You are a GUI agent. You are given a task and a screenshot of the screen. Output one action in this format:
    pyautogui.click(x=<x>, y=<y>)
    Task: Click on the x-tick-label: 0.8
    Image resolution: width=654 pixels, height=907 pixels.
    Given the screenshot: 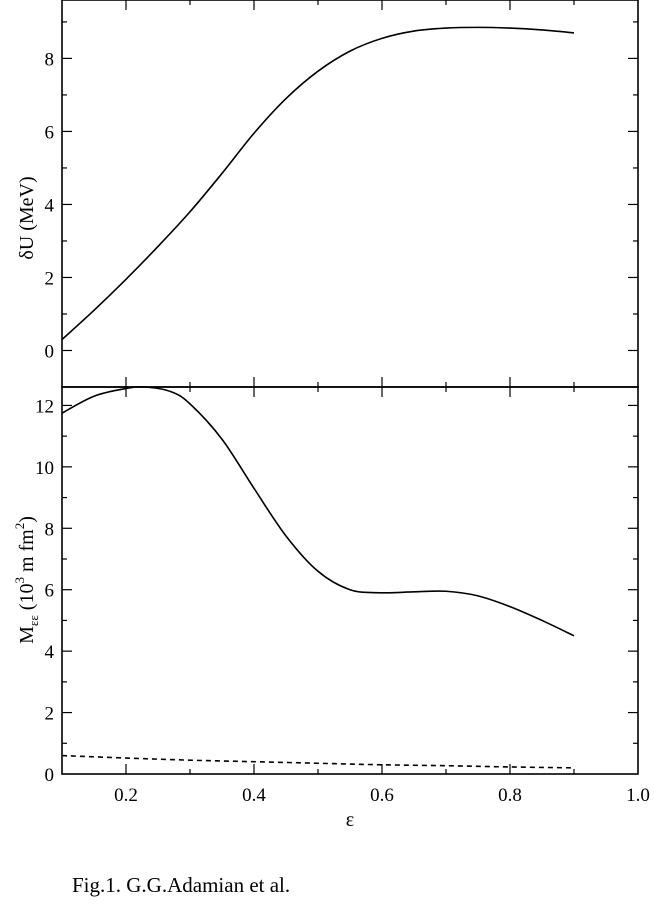 What is the action you would take?
    pyautogui.click(x=510, y=795)
    